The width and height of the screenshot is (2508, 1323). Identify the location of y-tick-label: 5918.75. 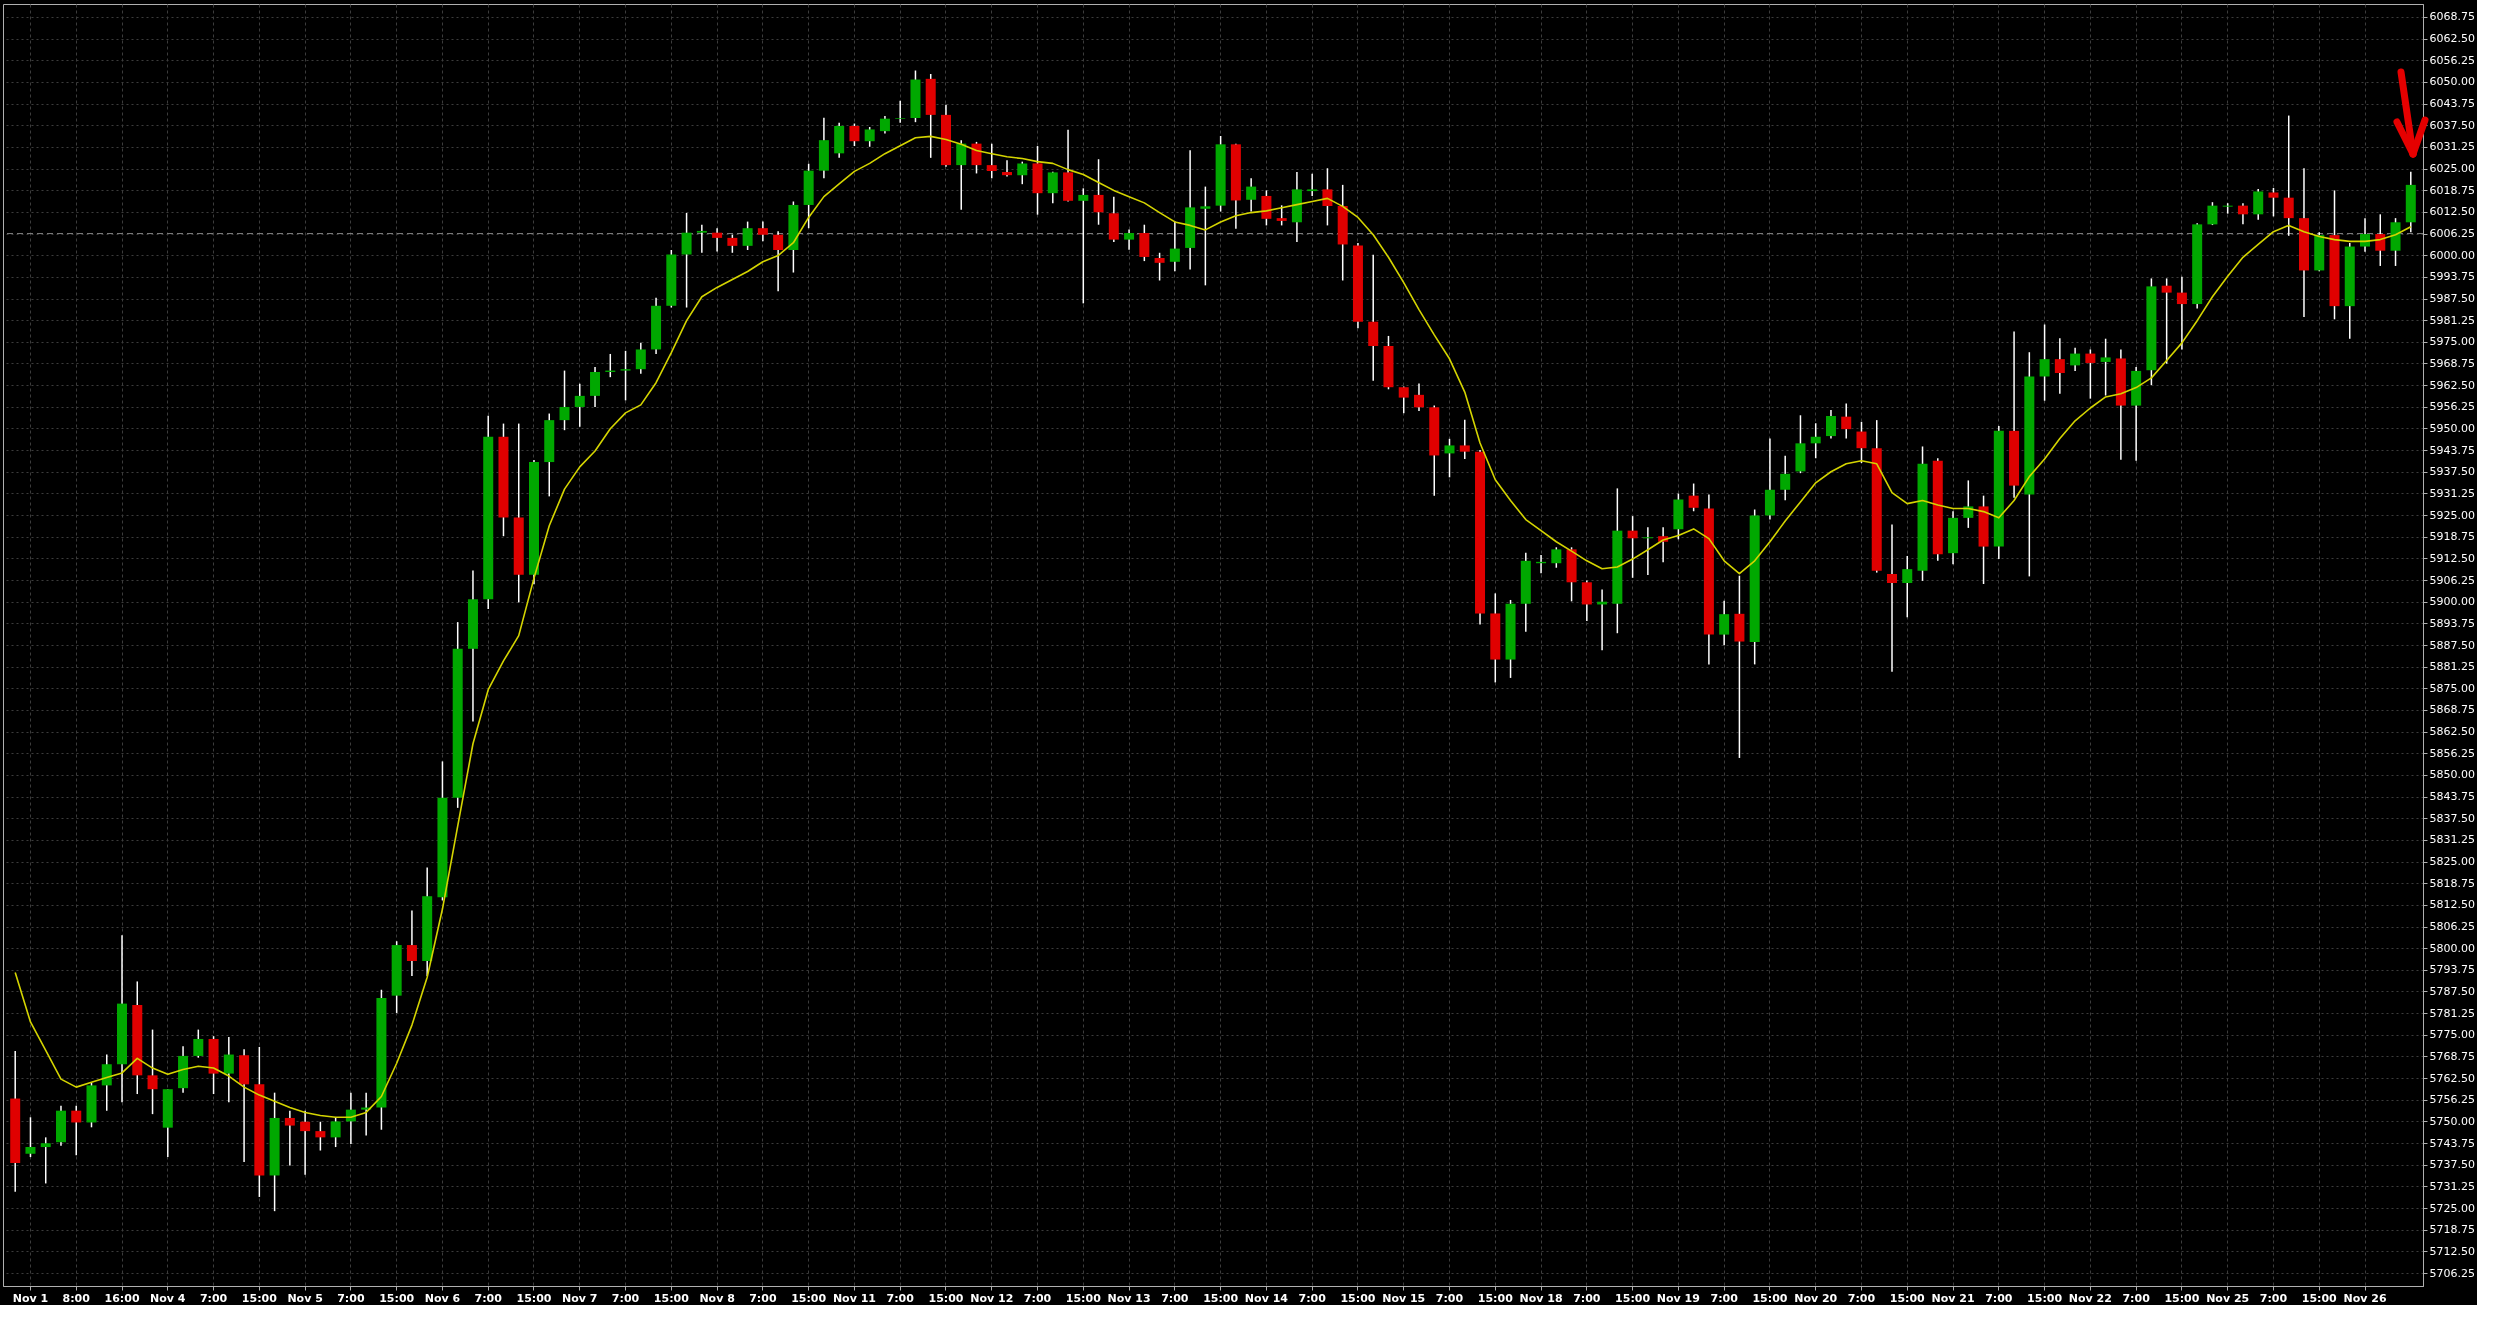
(2452, 537).